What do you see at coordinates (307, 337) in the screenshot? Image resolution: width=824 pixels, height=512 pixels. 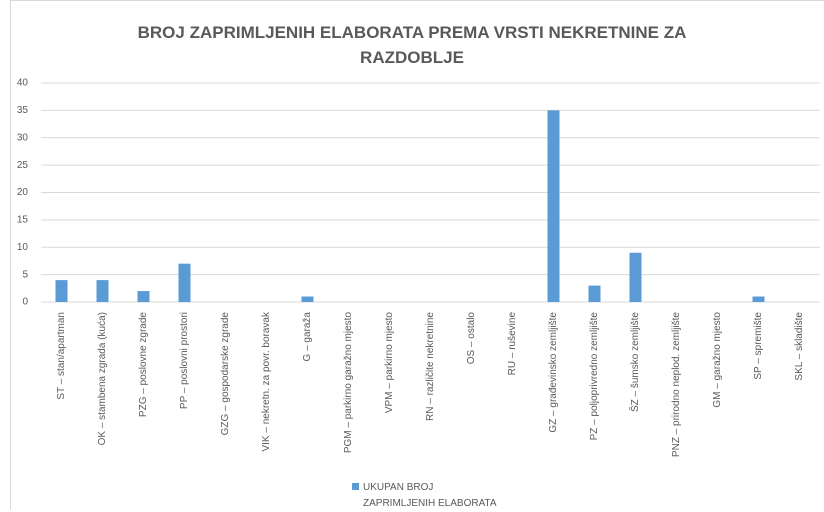 I see `x-tick-label: G – garaža` at bounding box center [307, 337].